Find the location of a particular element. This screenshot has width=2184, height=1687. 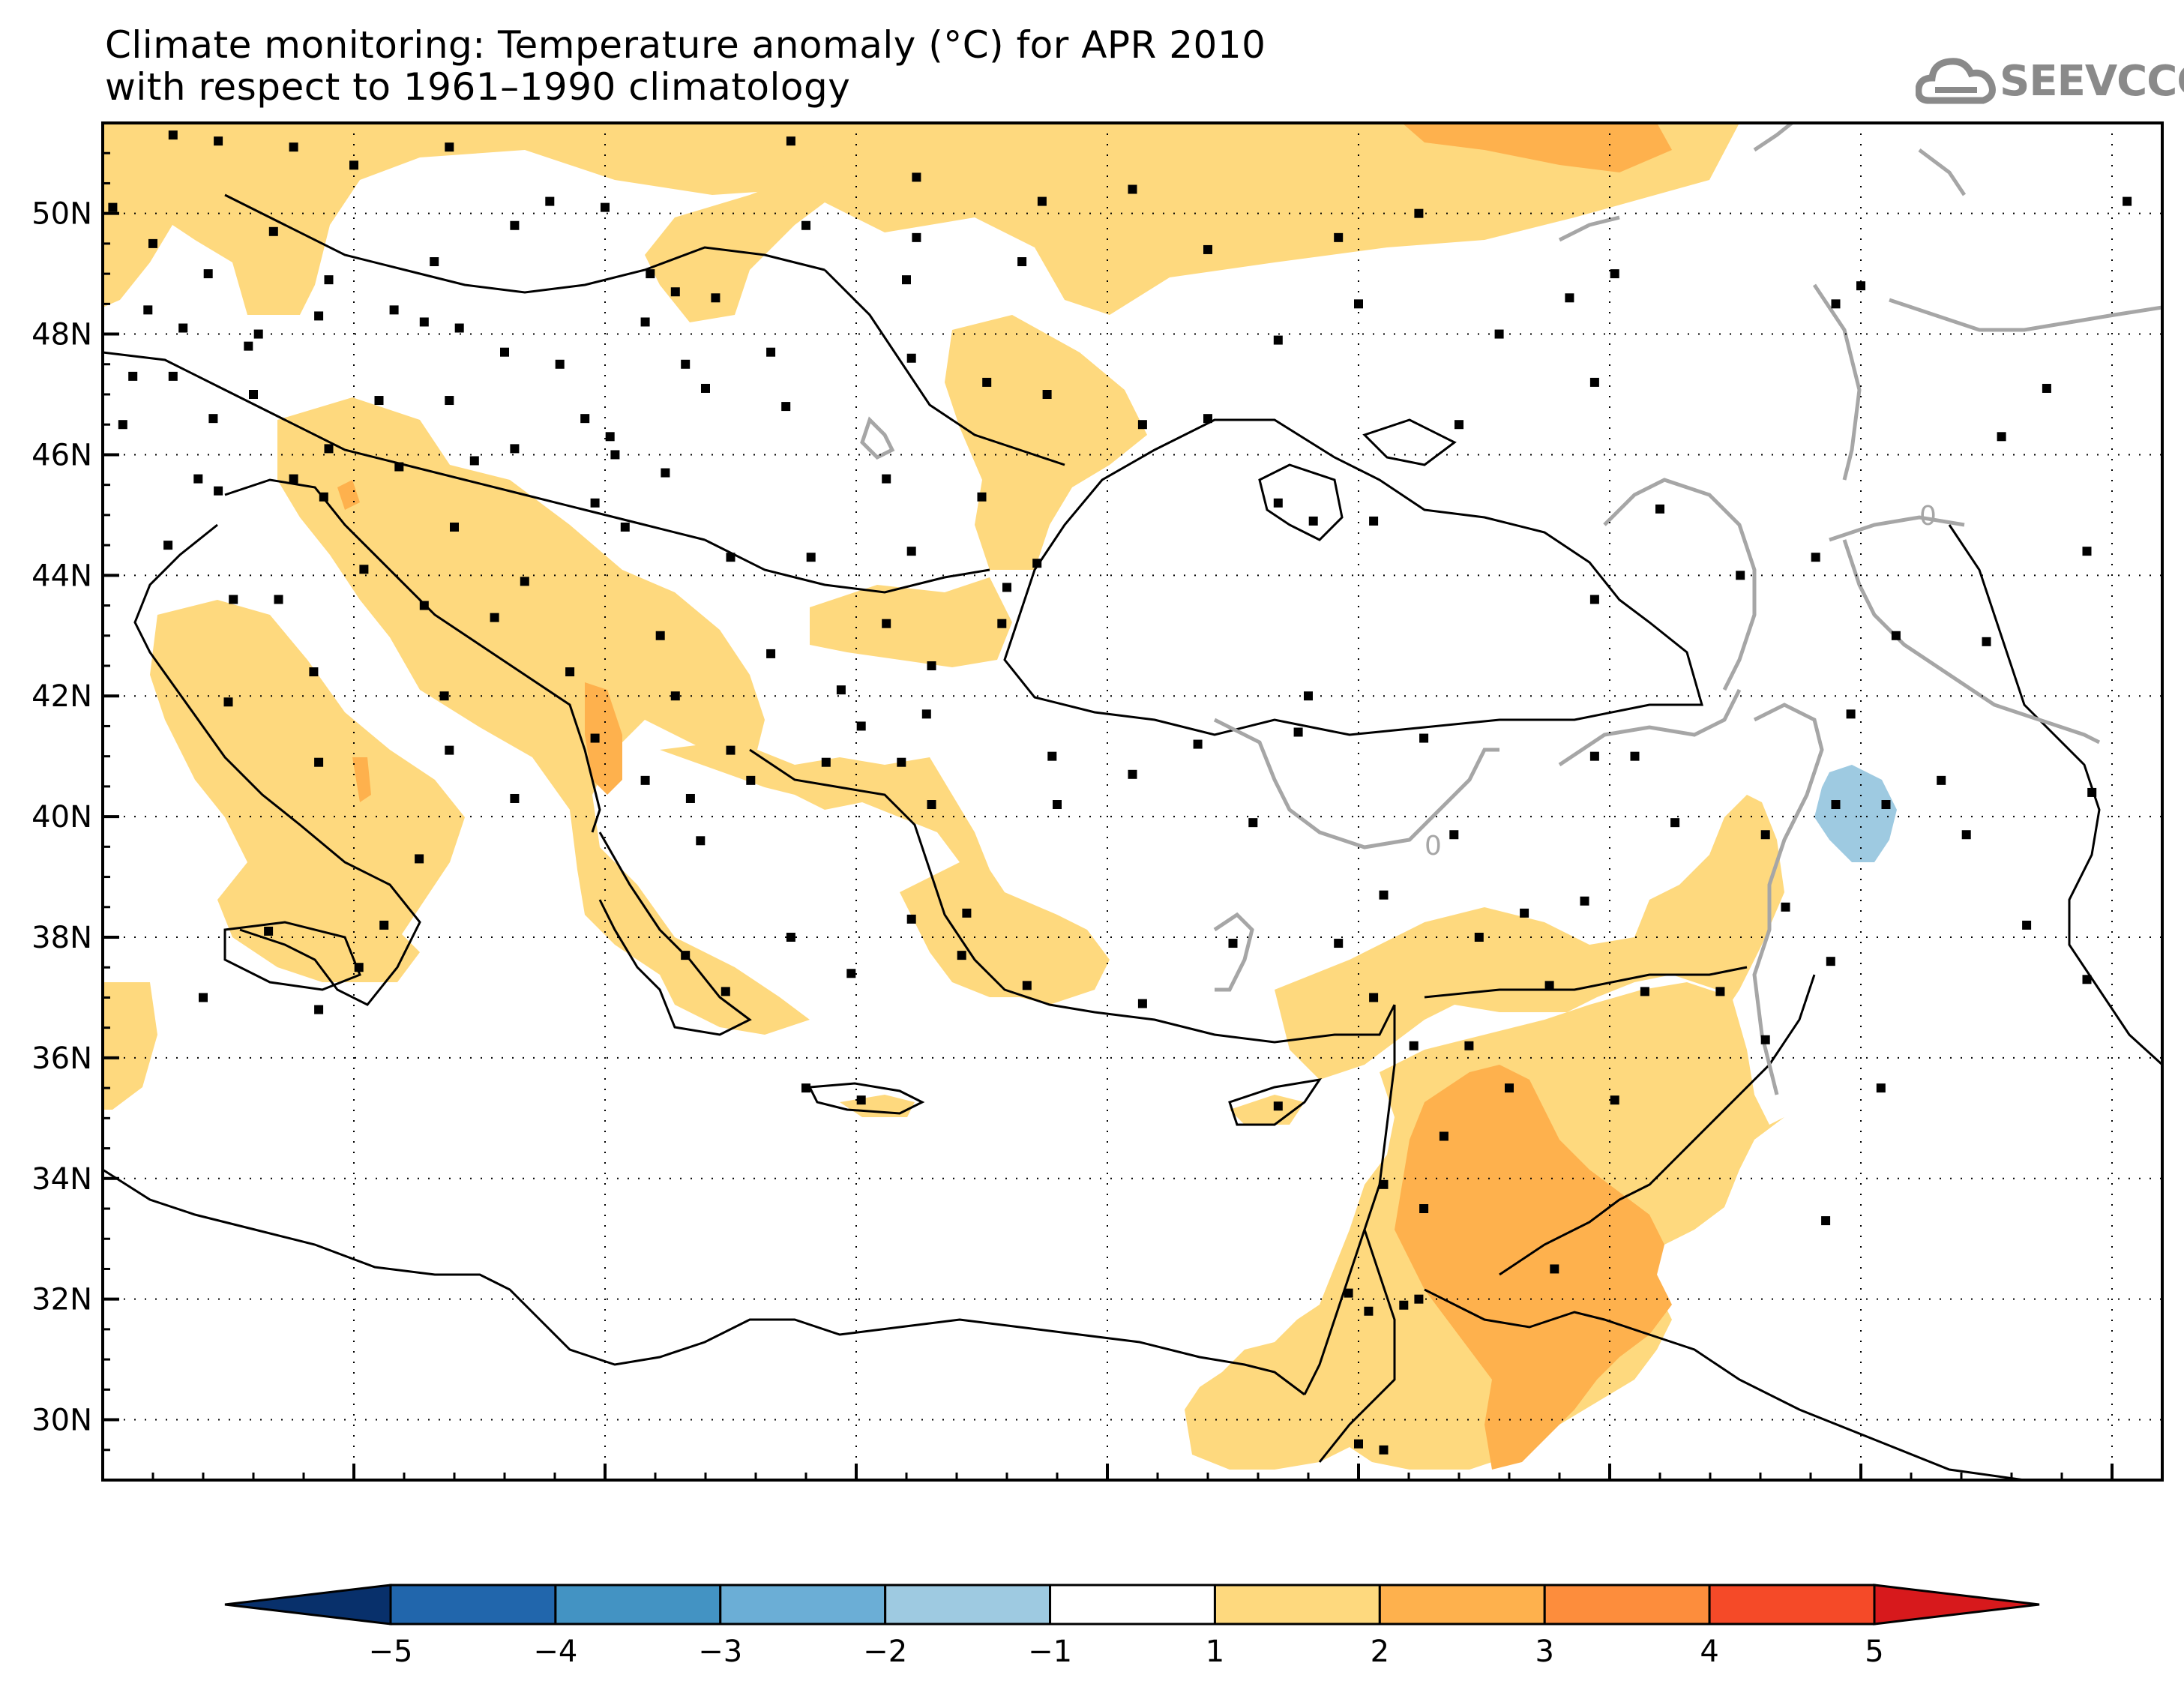

y-tick-label: 46N is located at coordinates (61, 455).